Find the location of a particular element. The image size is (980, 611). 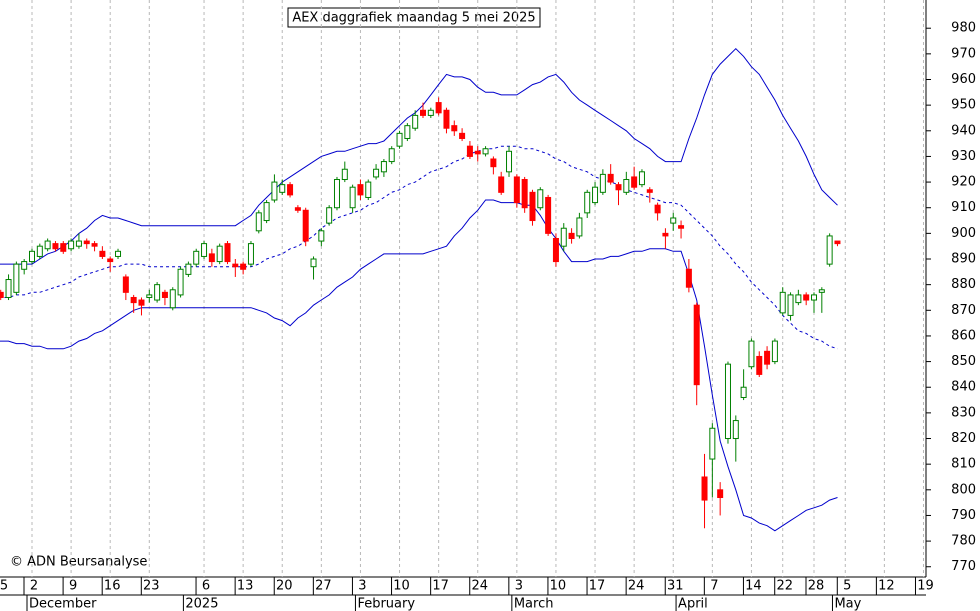

y-tick-label: 920 is located at coordinates (963, 182).